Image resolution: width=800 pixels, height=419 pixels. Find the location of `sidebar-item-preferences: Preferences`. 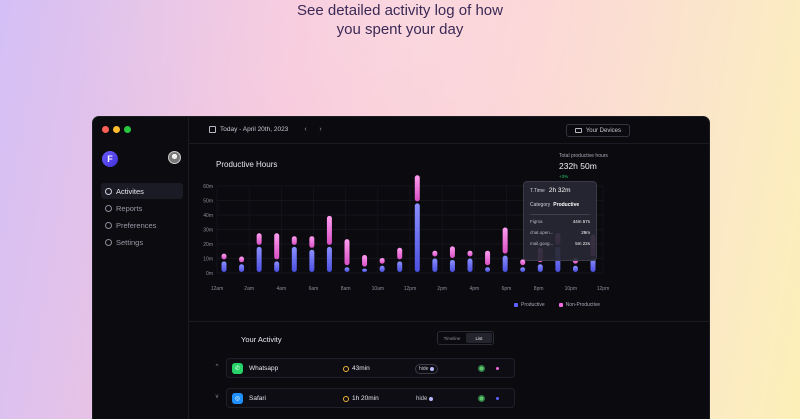

sidebar-item-preferences: Preferences is located at coordinates (142, 225).